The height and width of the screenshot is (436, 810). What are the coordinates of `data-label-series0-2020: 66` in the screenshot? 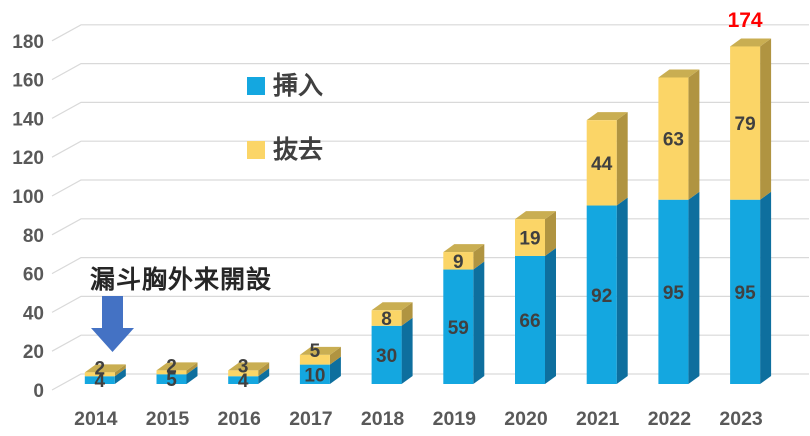 It's located at (529, 321).